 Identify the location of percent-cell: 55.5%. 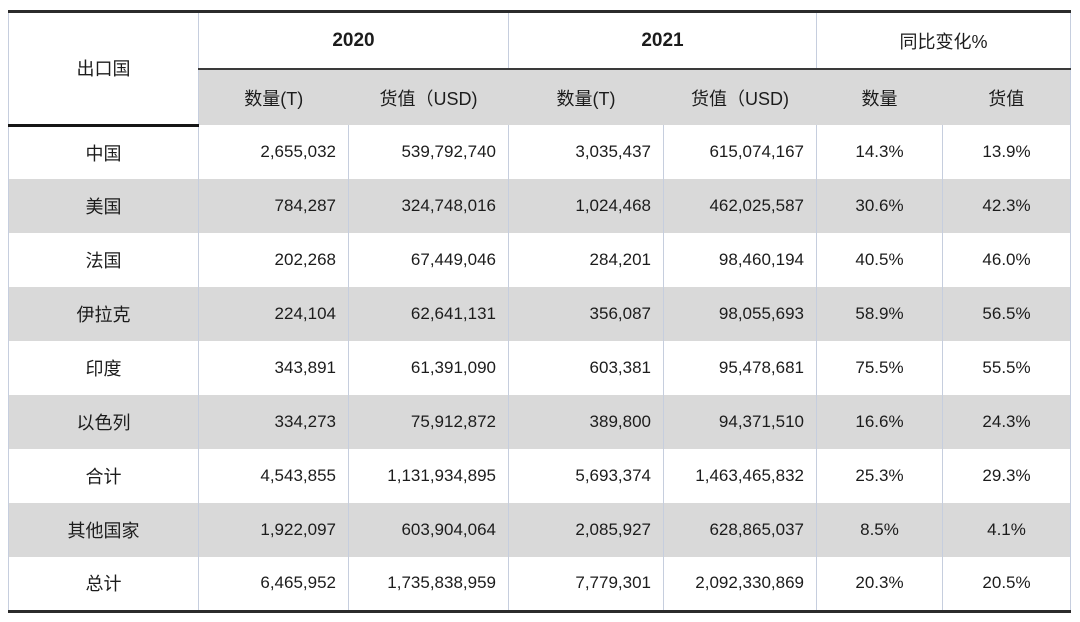
(1006, 368).